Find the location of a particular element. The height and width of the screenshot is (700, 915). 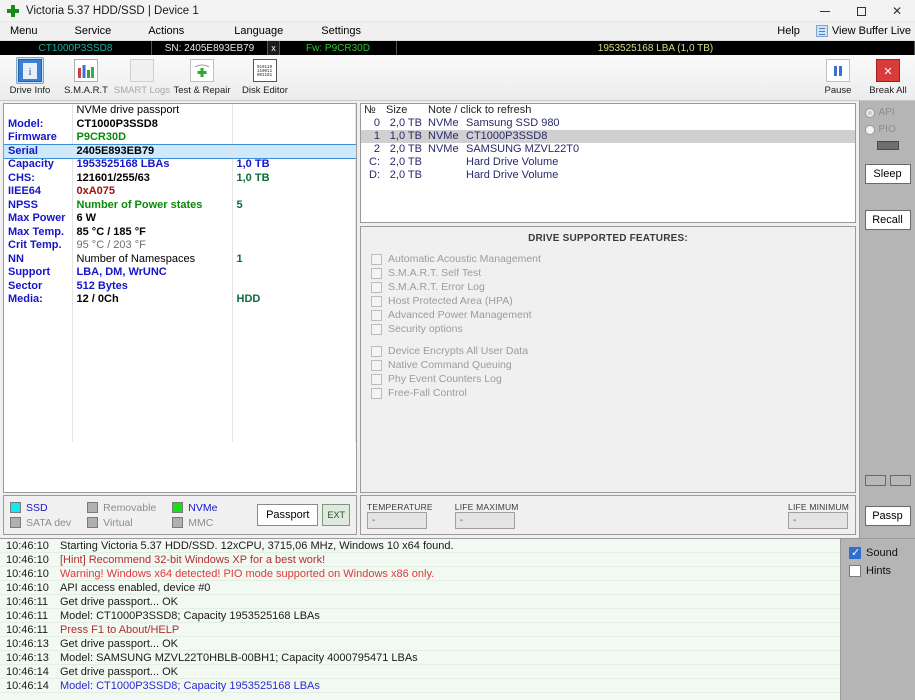

menu-item-help: Help is located at coordinates (788, 31).